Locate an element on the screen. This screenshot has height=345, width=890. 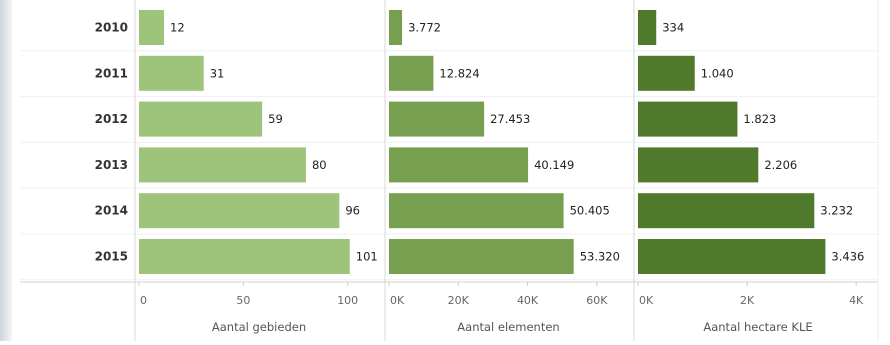
category-label: 2011 is located at coordinates (111, 73).